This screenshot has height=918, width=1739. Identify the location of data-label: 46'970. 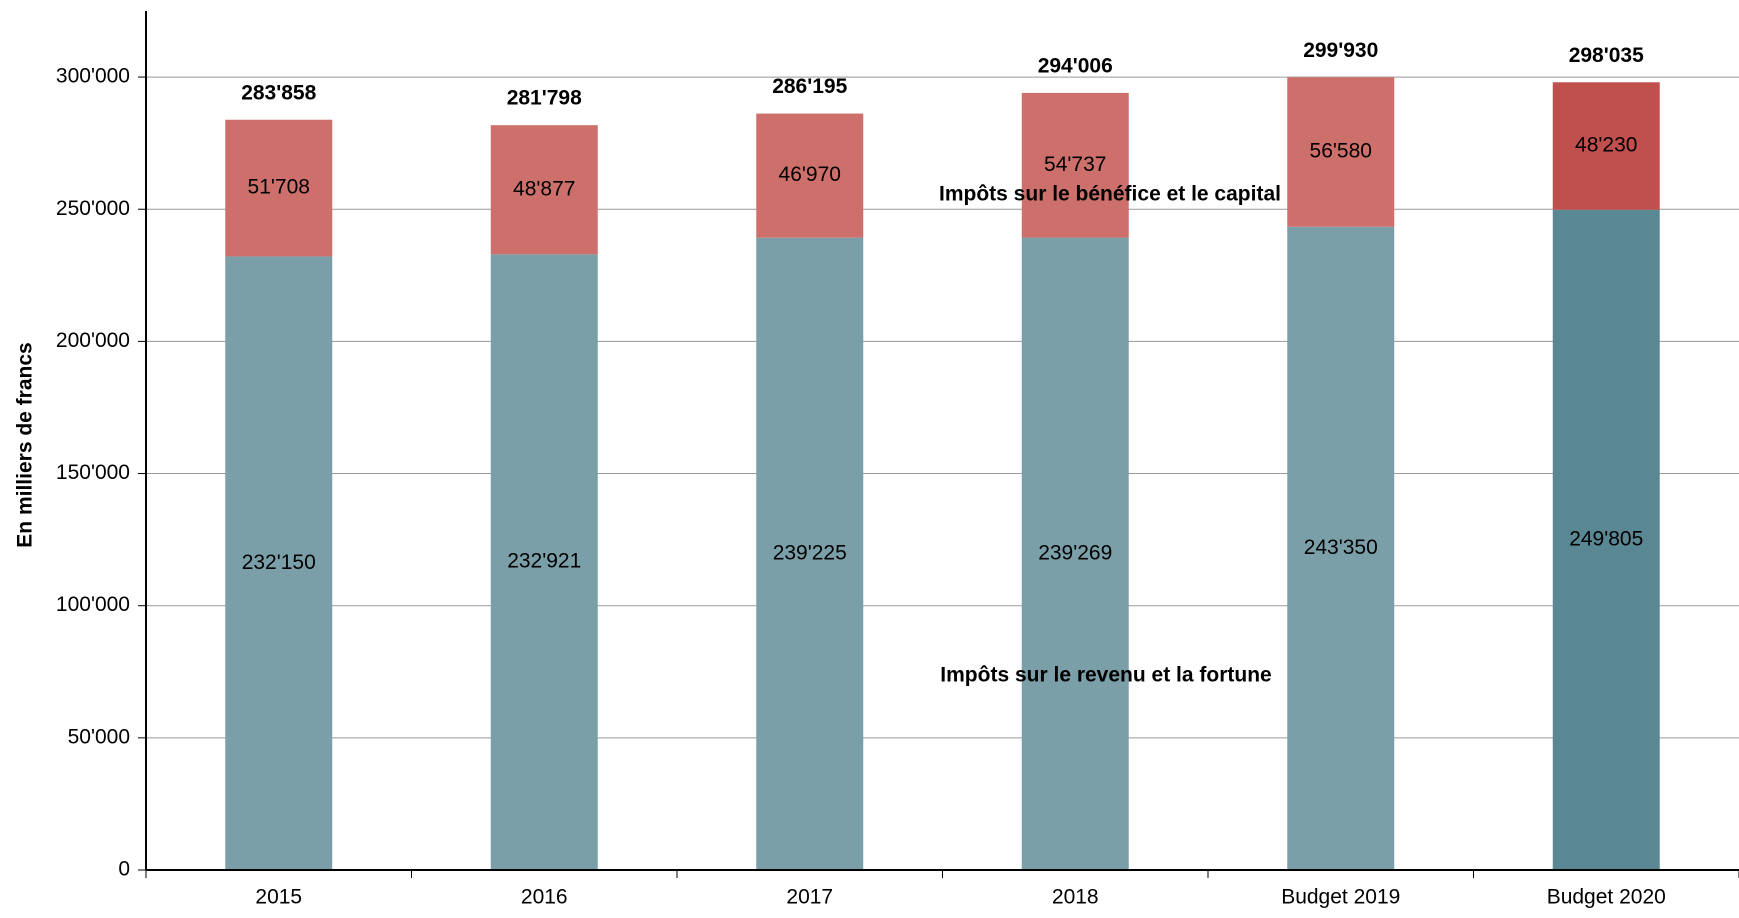
(810, 174).